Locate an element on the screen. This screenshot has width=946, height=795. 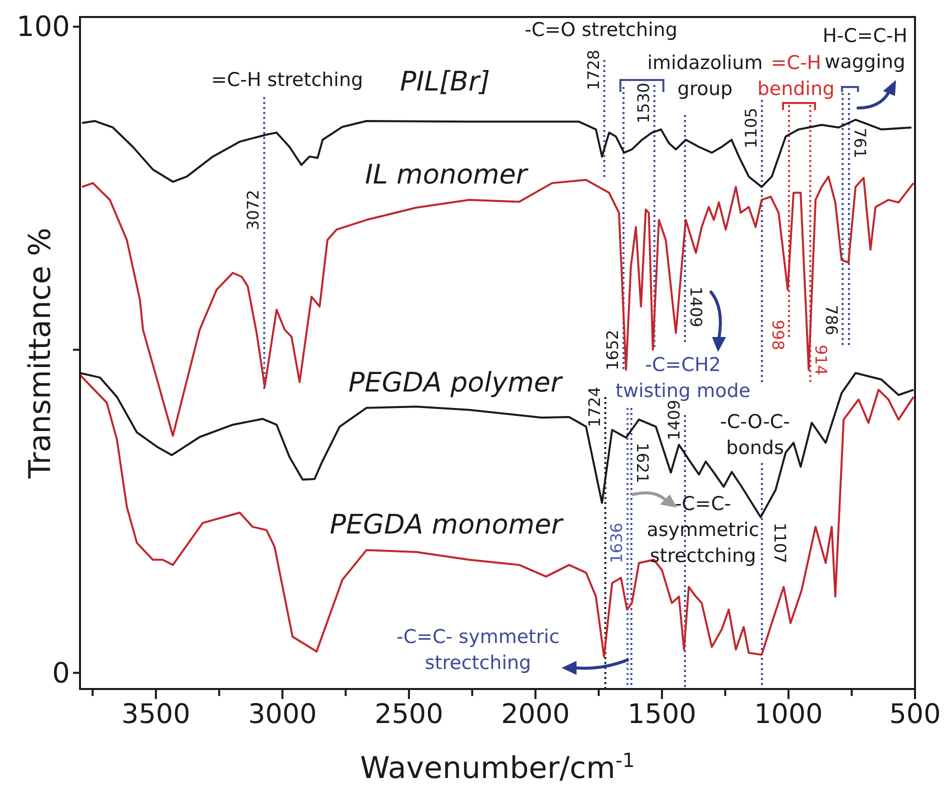
annotation: -C-O-C- bonds is located at coordinates (755, 435).